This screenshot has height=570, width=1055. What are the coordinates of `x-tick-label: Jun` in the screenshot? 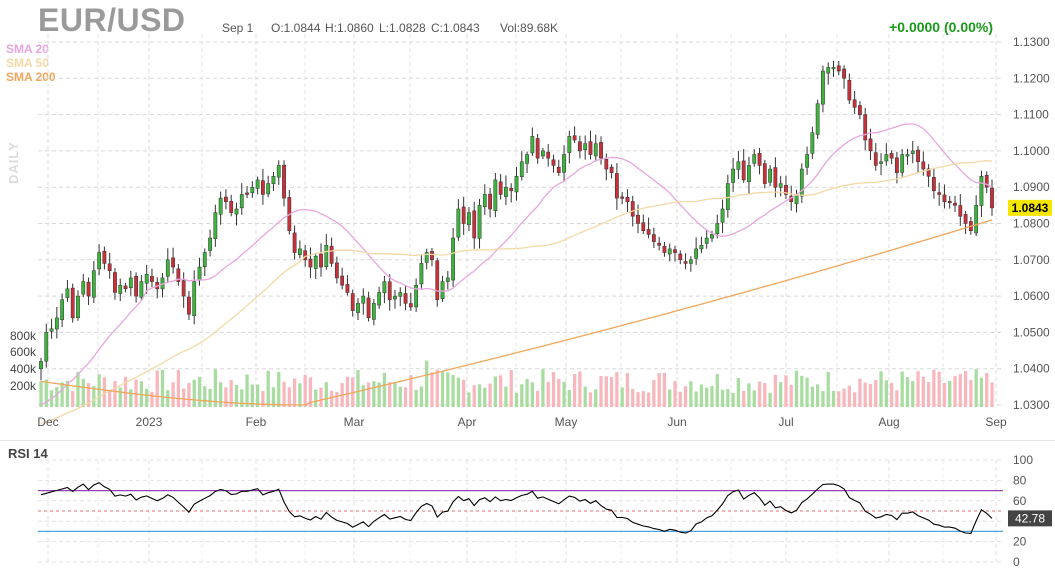 It's located at (676, 422).